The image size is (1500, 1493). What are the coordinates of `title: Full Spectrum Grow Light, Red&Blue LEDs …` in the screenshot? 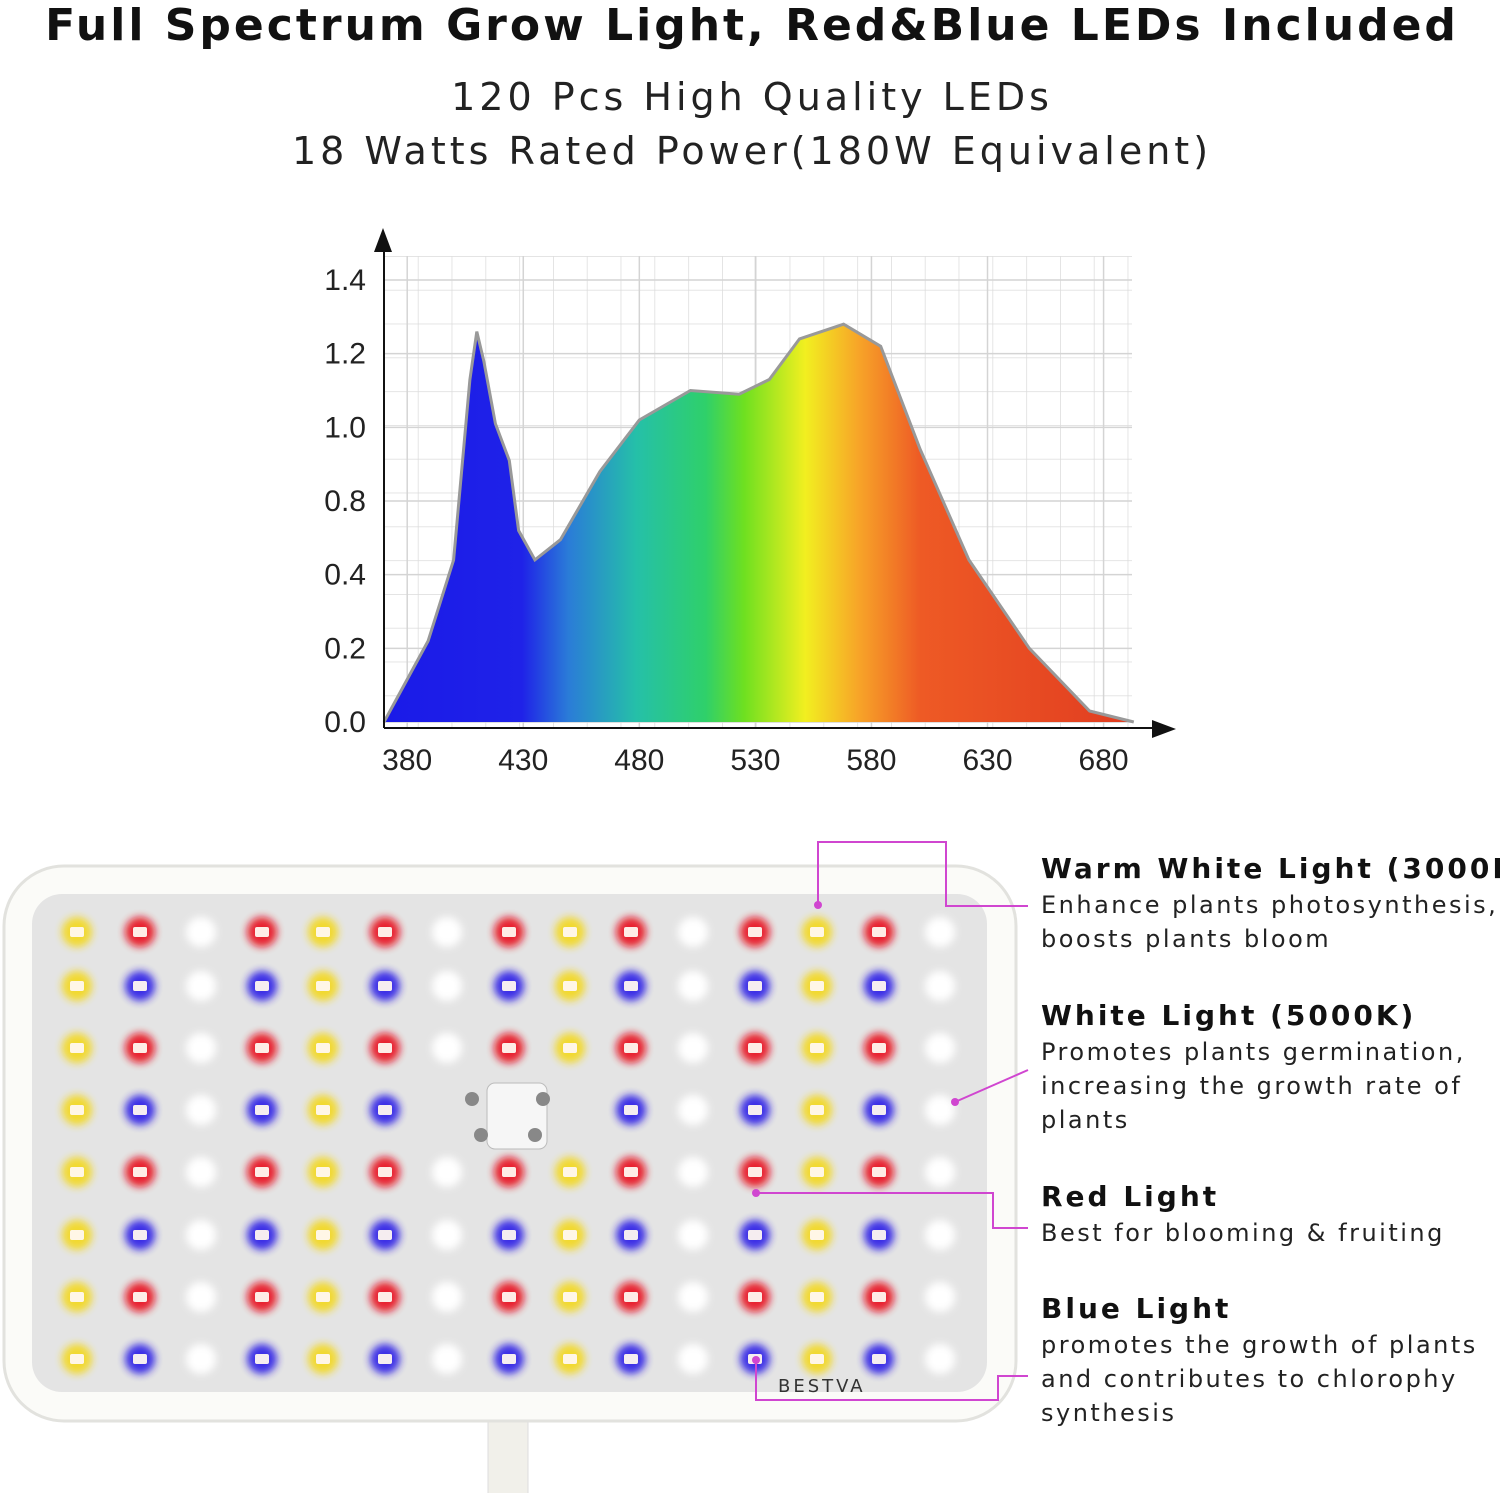 It's located at (752, 25).